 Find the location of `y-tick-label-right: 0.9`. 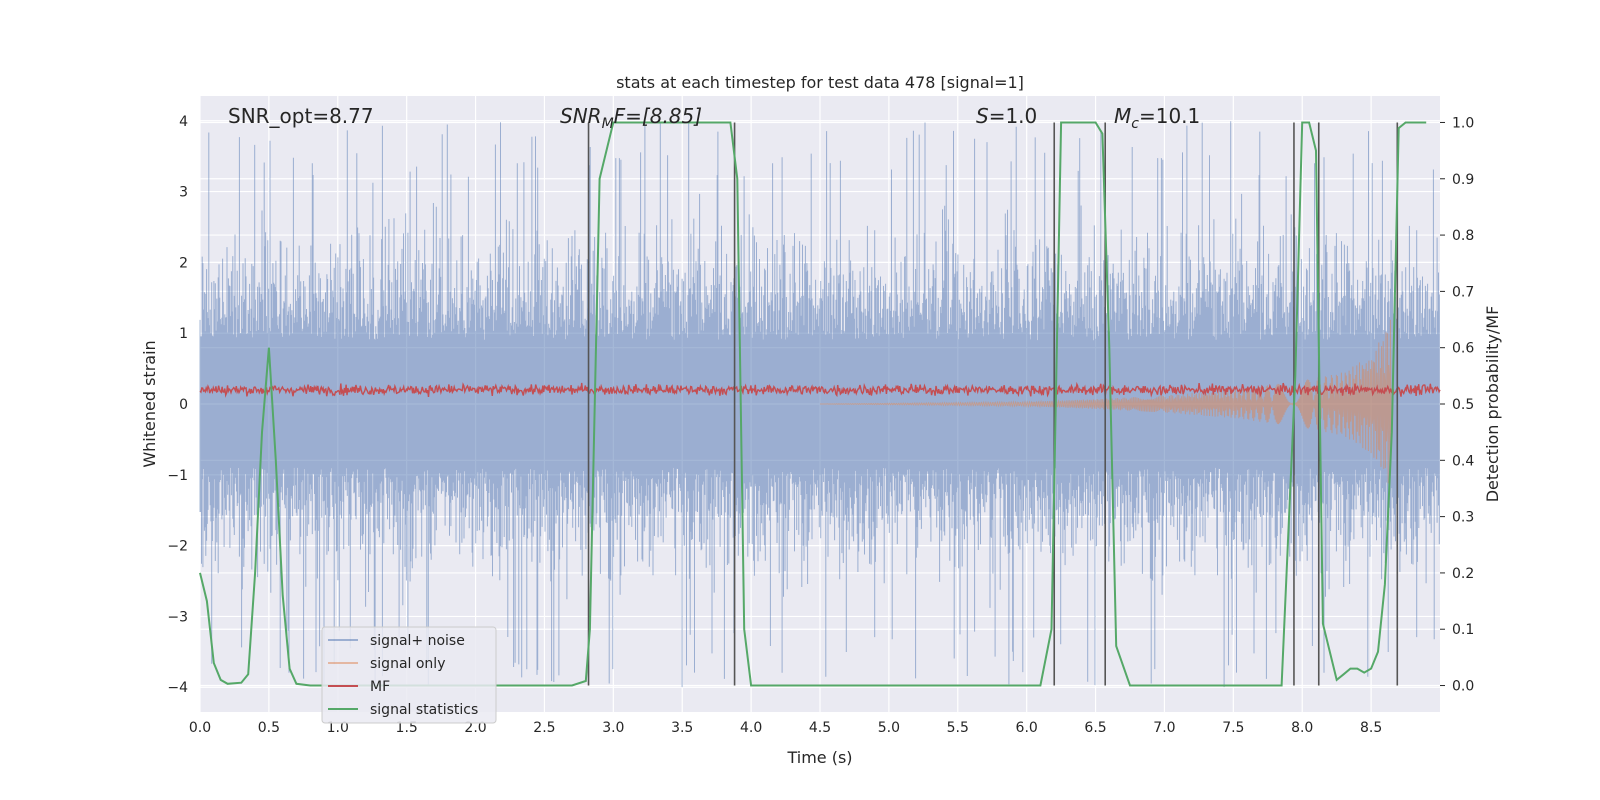

y-tick-label-right: 0.9 is located at coordinates (1463, 180).